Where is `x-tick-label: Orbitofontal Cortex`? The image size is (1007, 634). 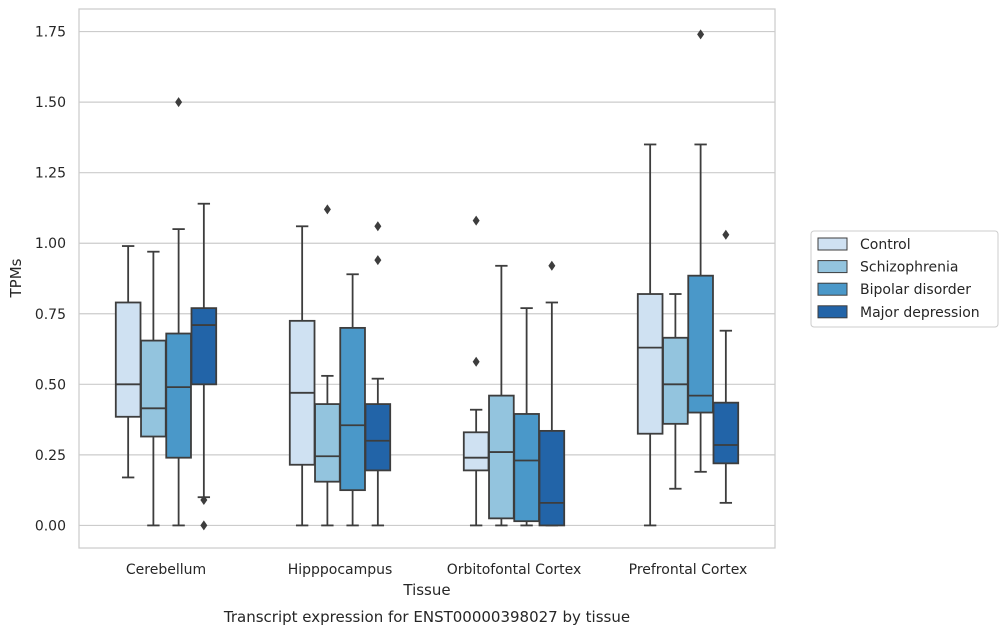 x-tick-label: Orbitofontal Cortex is located at coordinates (514, 570).